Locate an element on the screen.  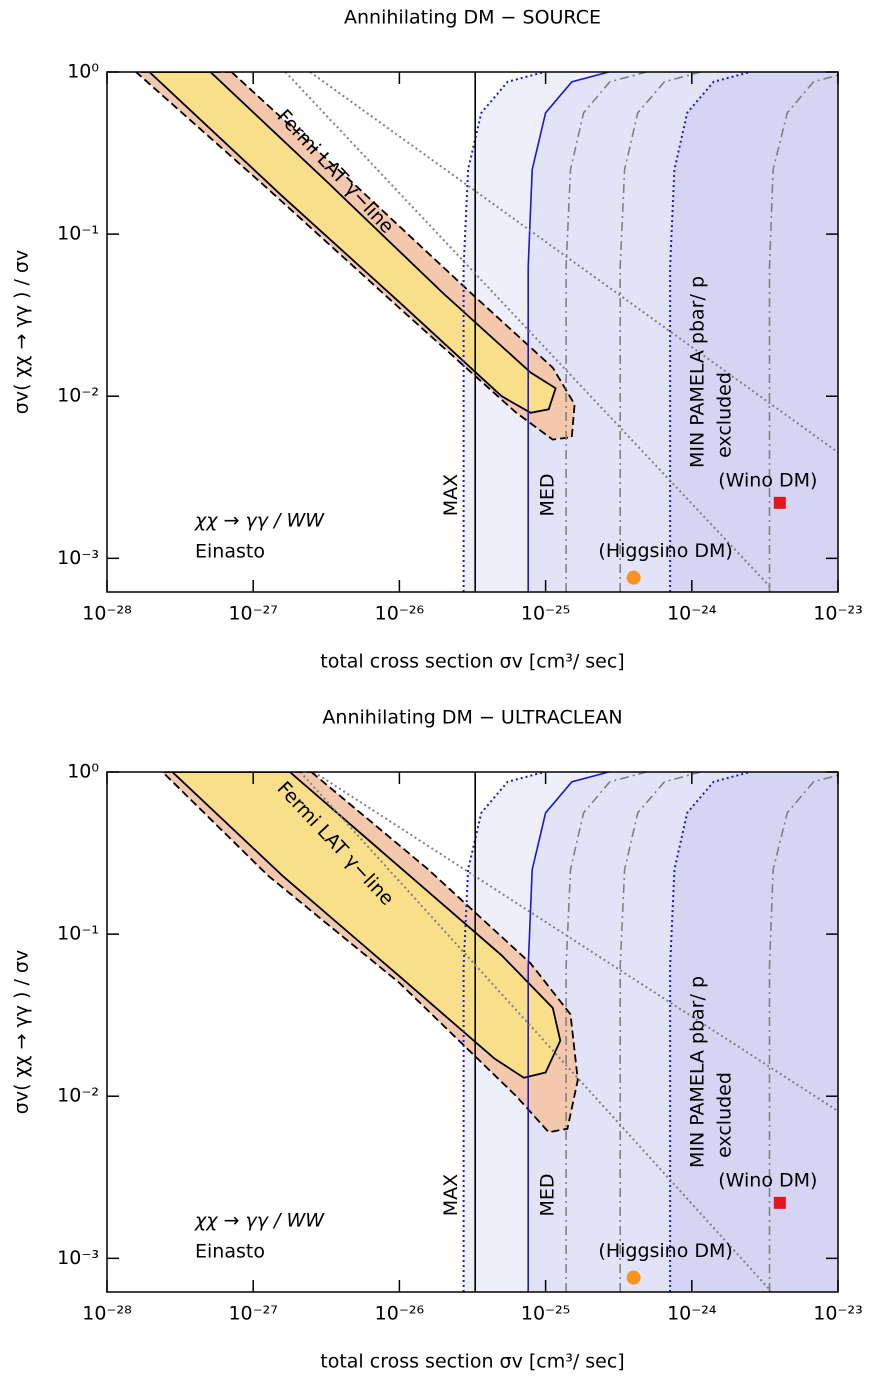
chart-title: Annihilating DM − SOURCE is located at coordinates (472, 18).